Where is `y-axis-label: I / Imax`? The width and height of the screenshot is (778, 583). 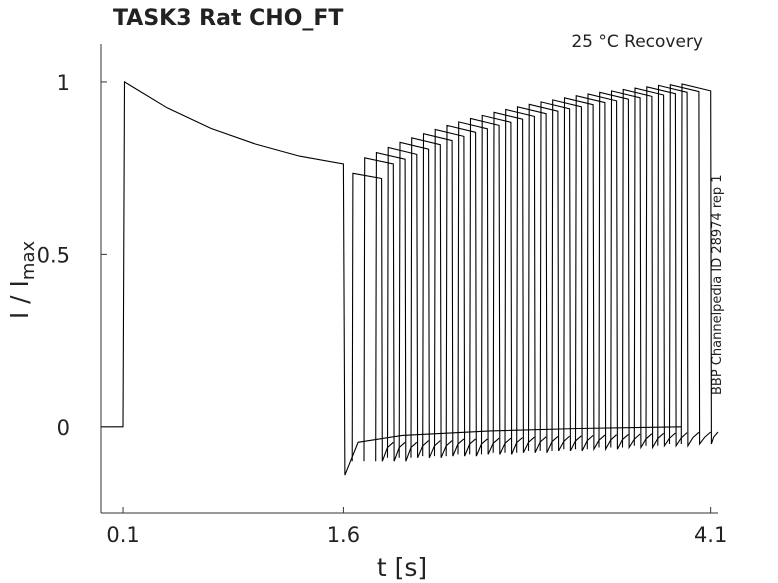 y-axis-label: I / Imax is located at coordinates (22, 280).